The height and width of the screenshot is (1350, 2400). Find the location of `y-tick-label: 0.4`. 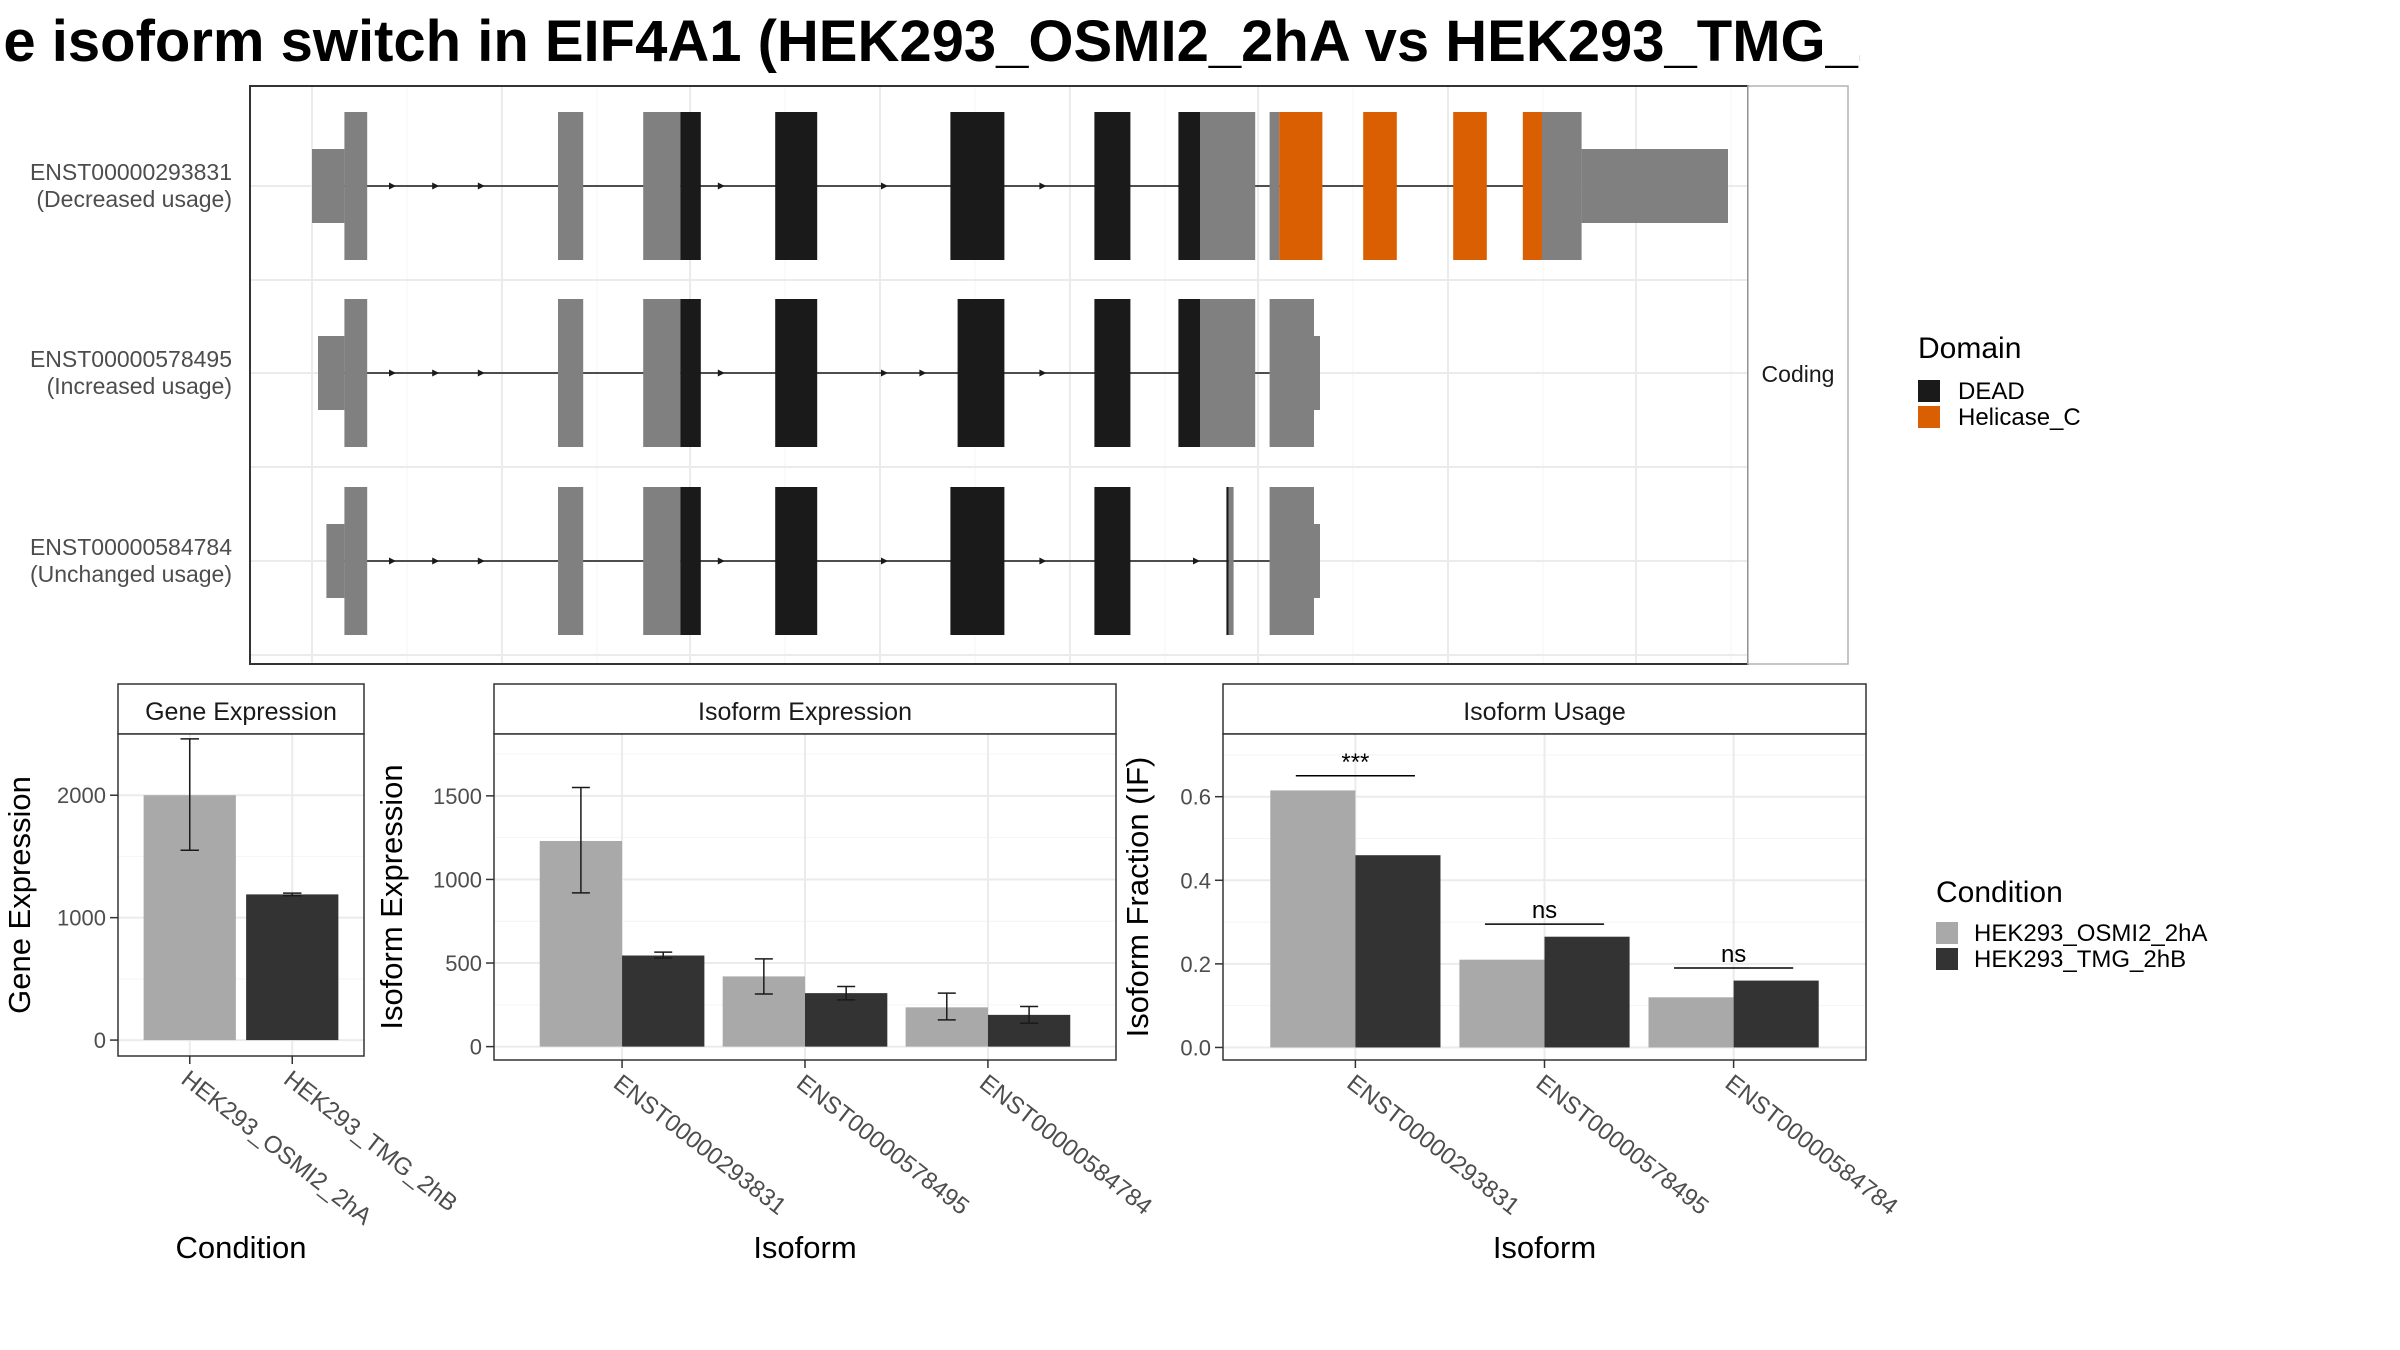

y-tick-label: 0.4 is located at coordinates (1195, 880).